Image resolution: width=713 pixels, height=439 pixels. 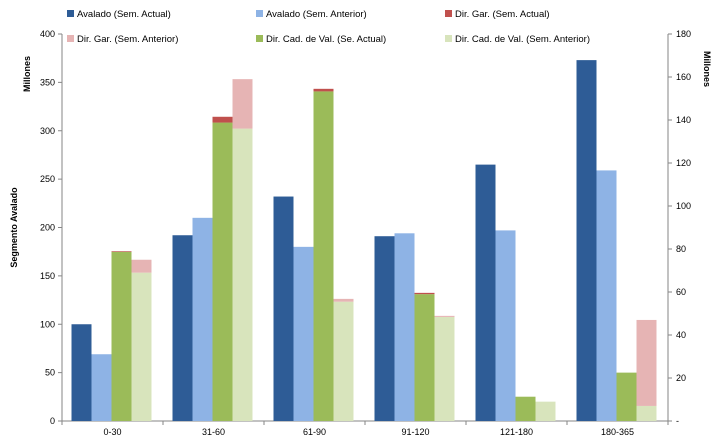 What do you see at coordinates (47, 228) in the screenshot?
I see `y-tick-label: 200` at bounding box center [47, 228].